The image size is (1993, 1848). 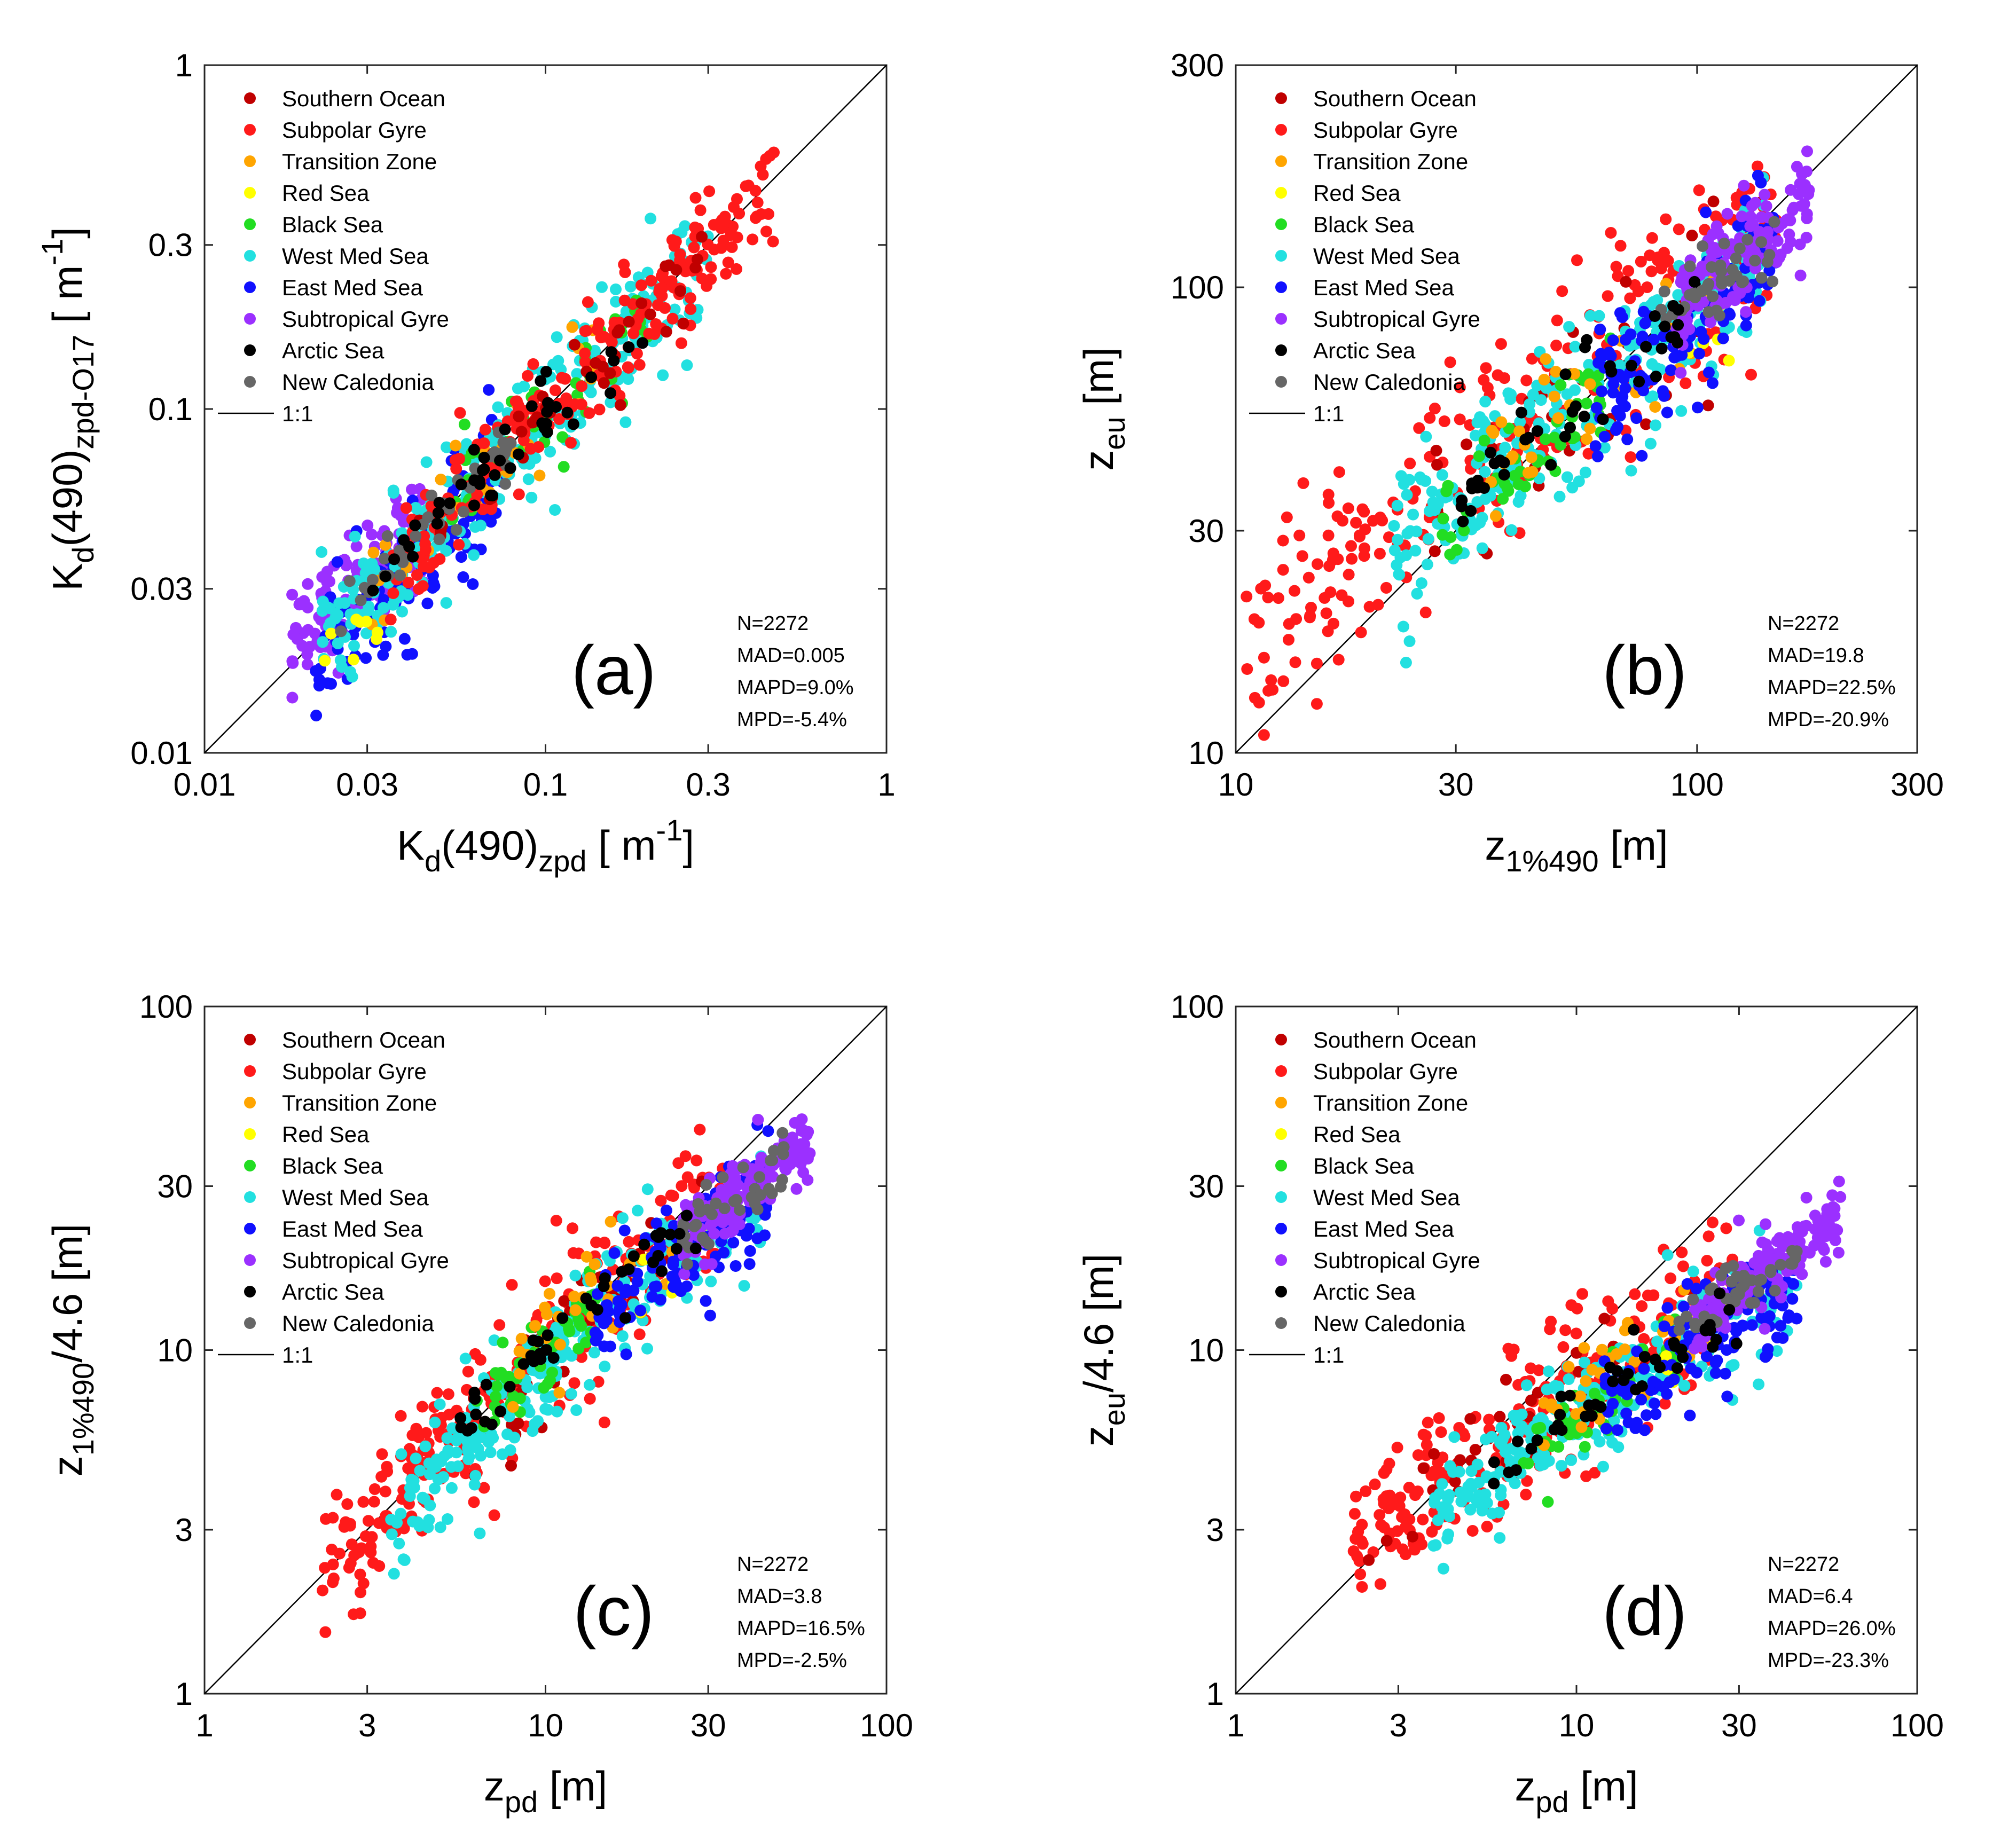 I want to click on legend-label: Black Sea, so click(x=332, y=224).